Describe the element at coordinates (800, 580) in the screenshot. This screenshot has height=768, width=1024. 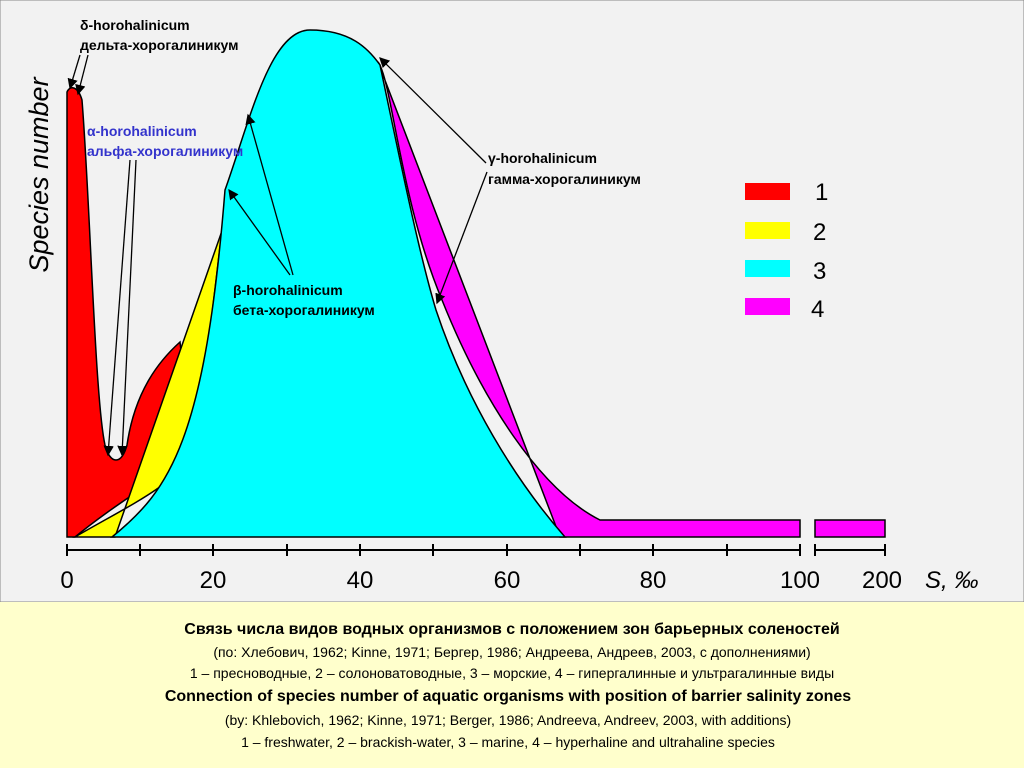
I see `x-tick-label: 100` at that location.